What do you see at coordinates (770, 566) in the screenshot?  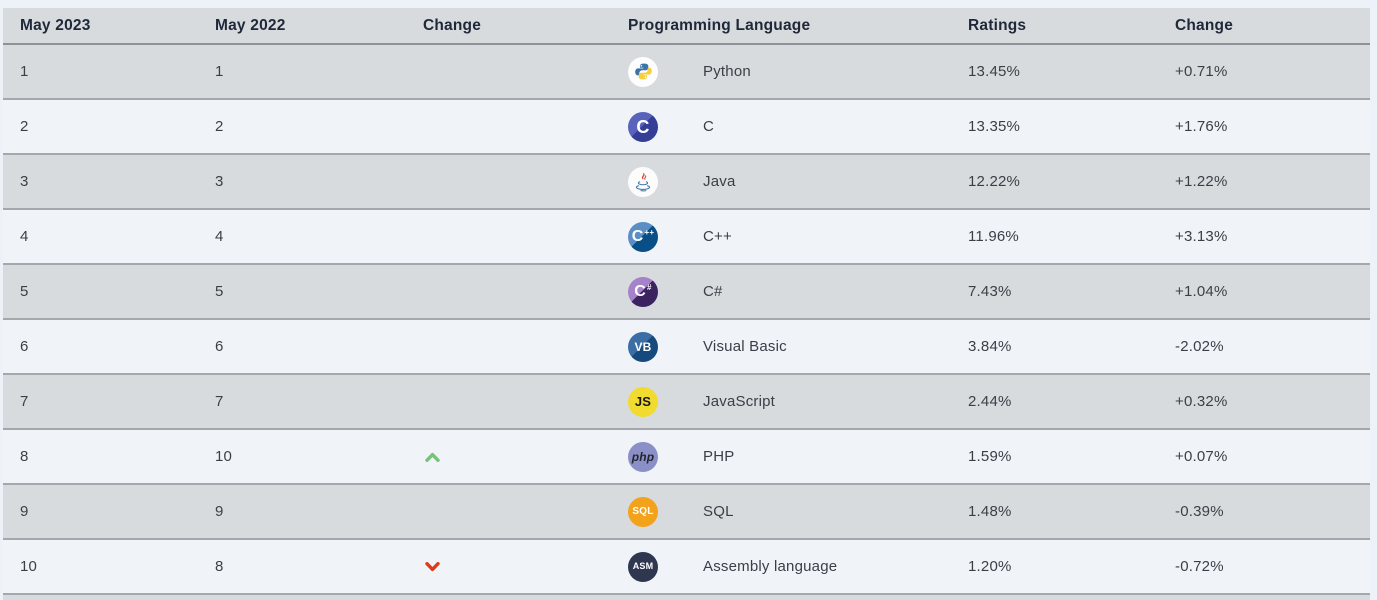 I see `language-label: Assembly language` at bounding box center [770, 566].